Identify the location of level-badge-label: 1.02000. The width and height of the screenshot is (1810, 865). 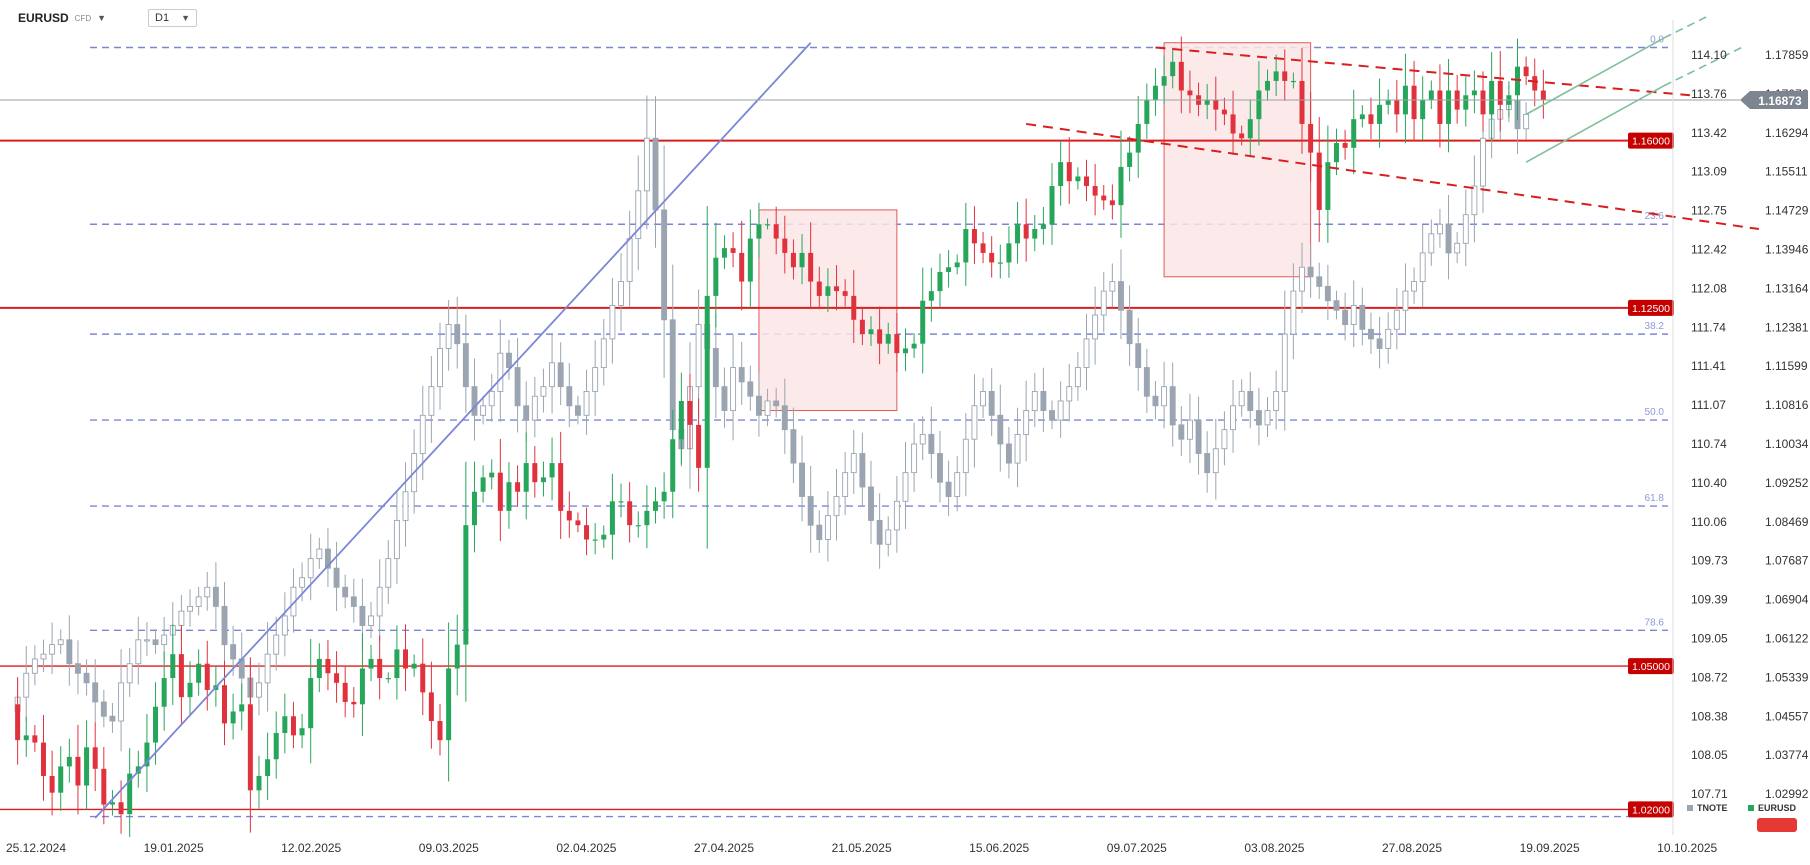
(1651, 810).